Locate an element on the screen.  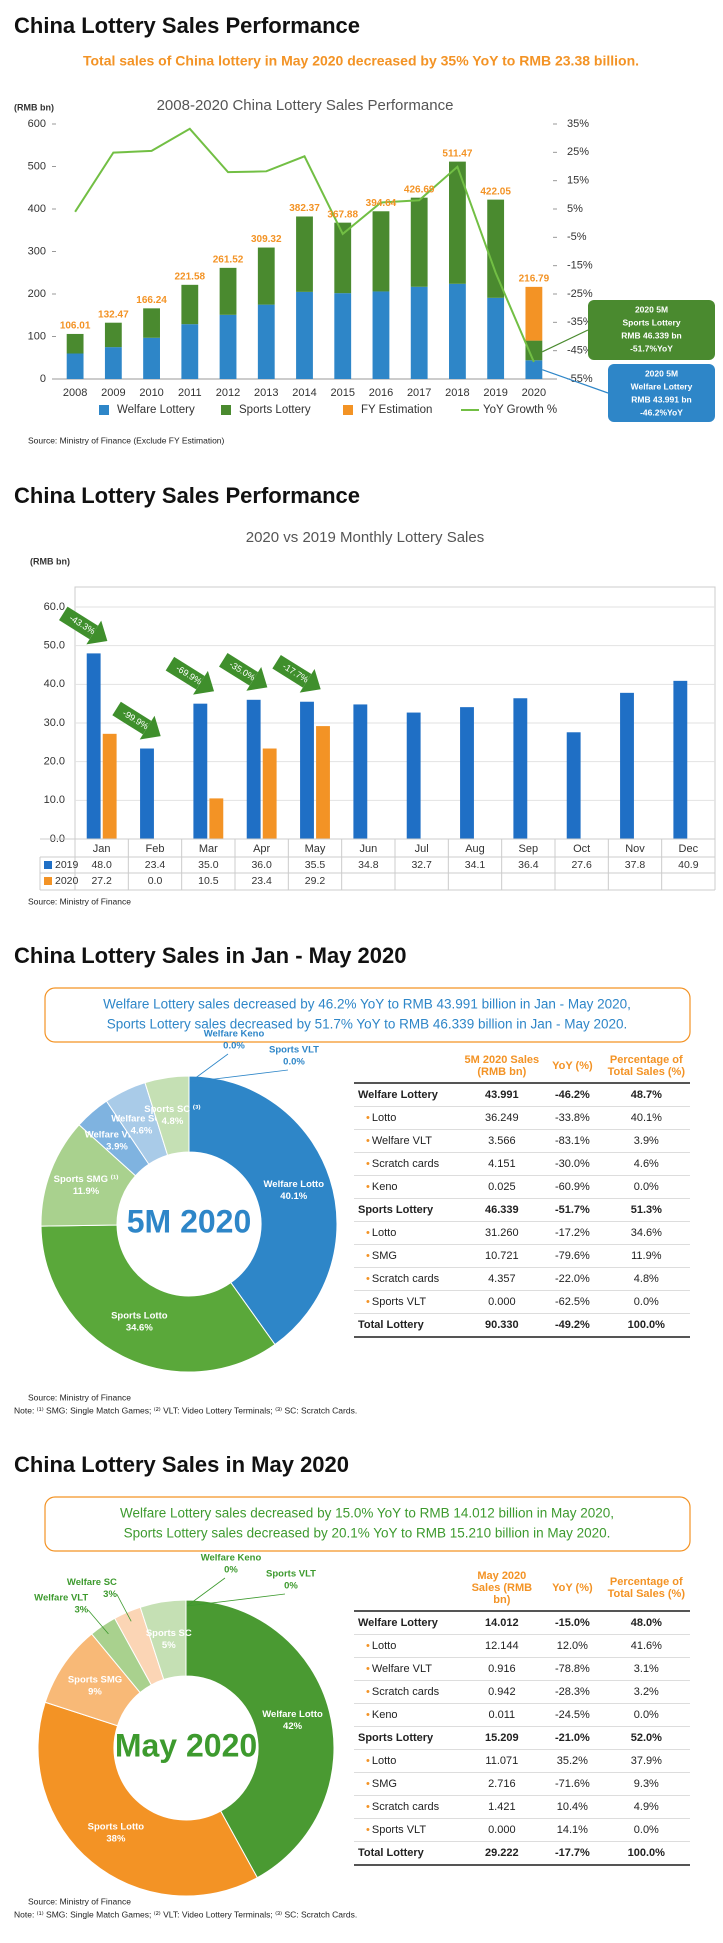
y-axis-label: (RMB bn) is located at coordinates (34, 107).